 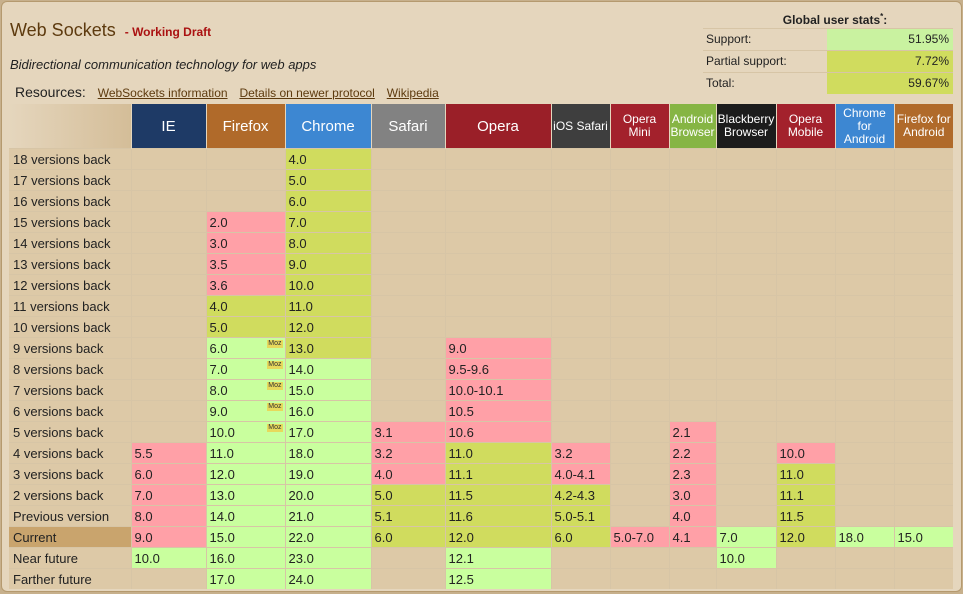 What do you see at coordinates (407, 432) in the screenshot?
I see `support-cell: 3.1` at bounding box center [407, 432].